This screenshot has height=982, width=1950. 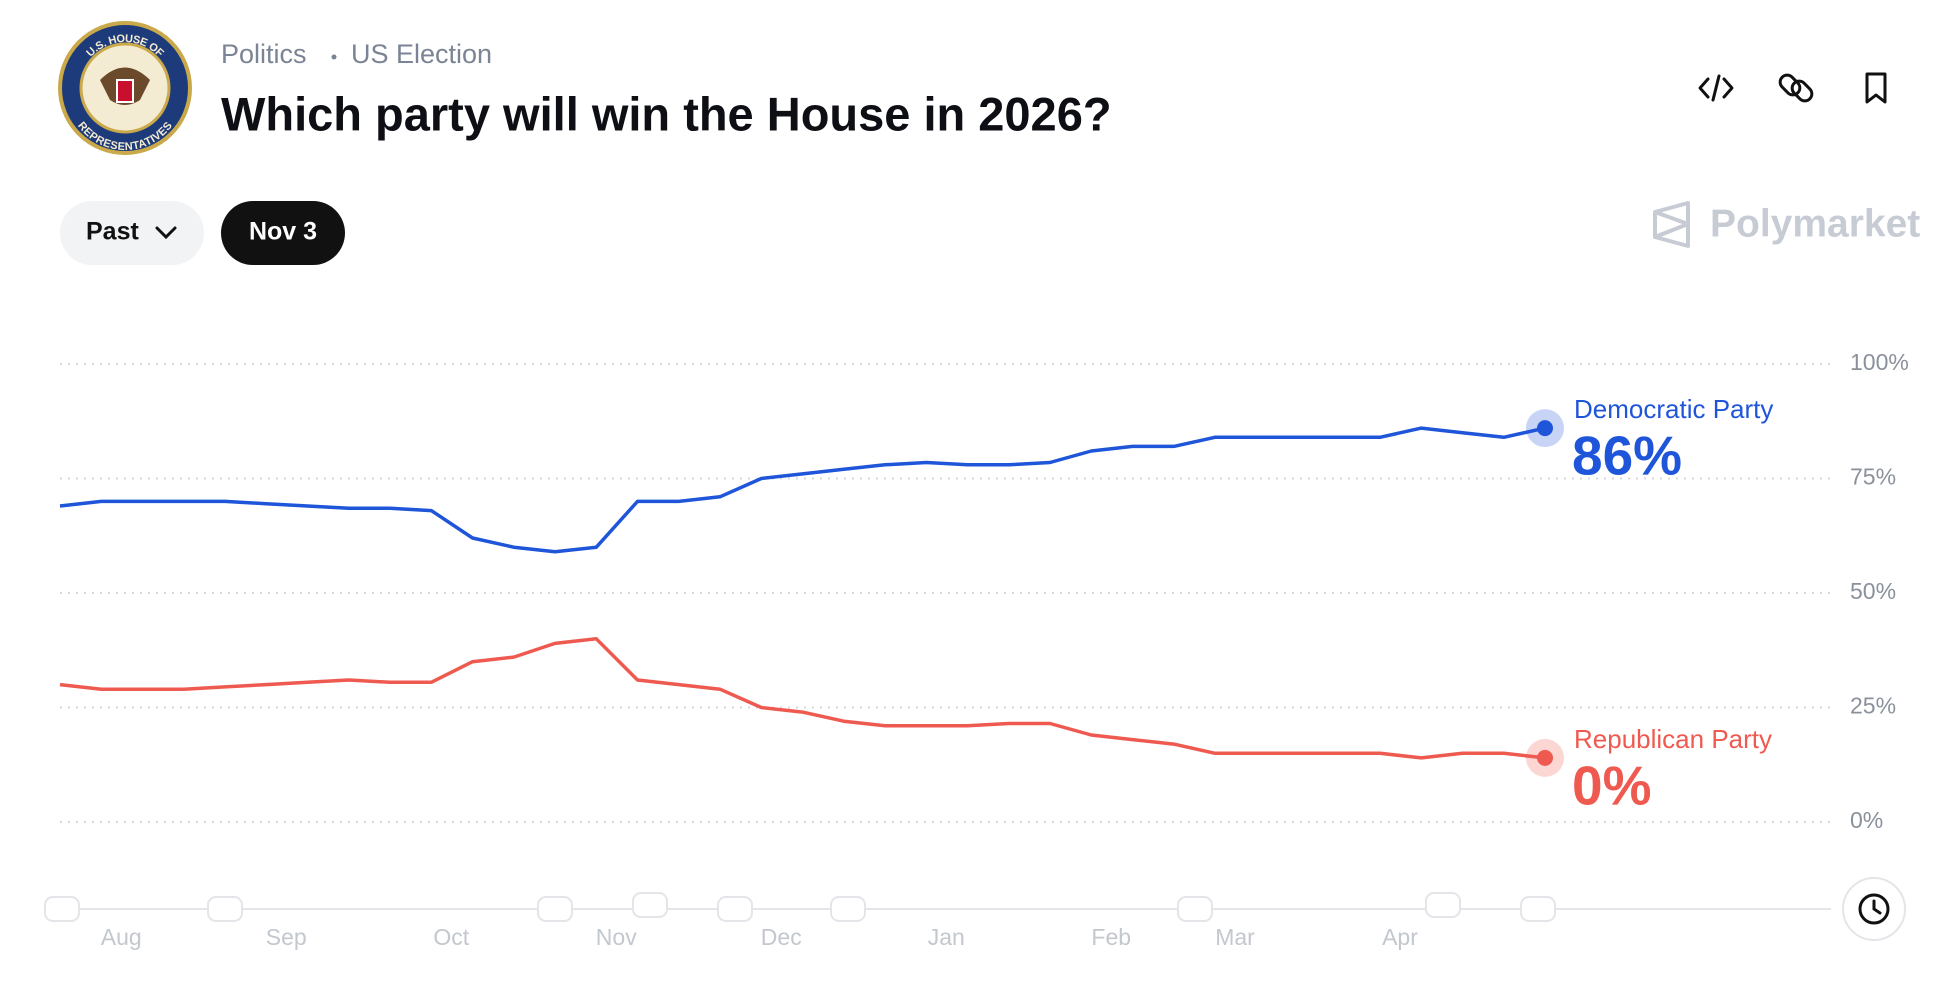 I want to click on y-tick-label: 75%, so click(x=1873, y=477).